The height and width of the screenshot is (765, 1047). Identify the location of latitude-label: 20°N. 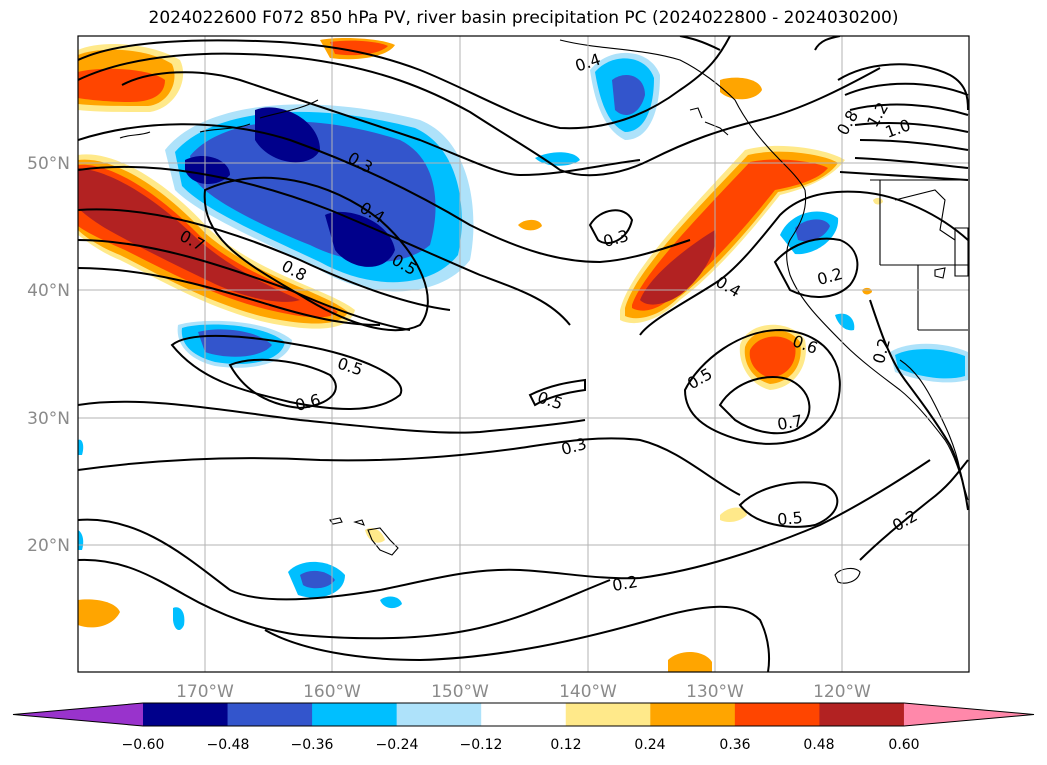
(48, 546).